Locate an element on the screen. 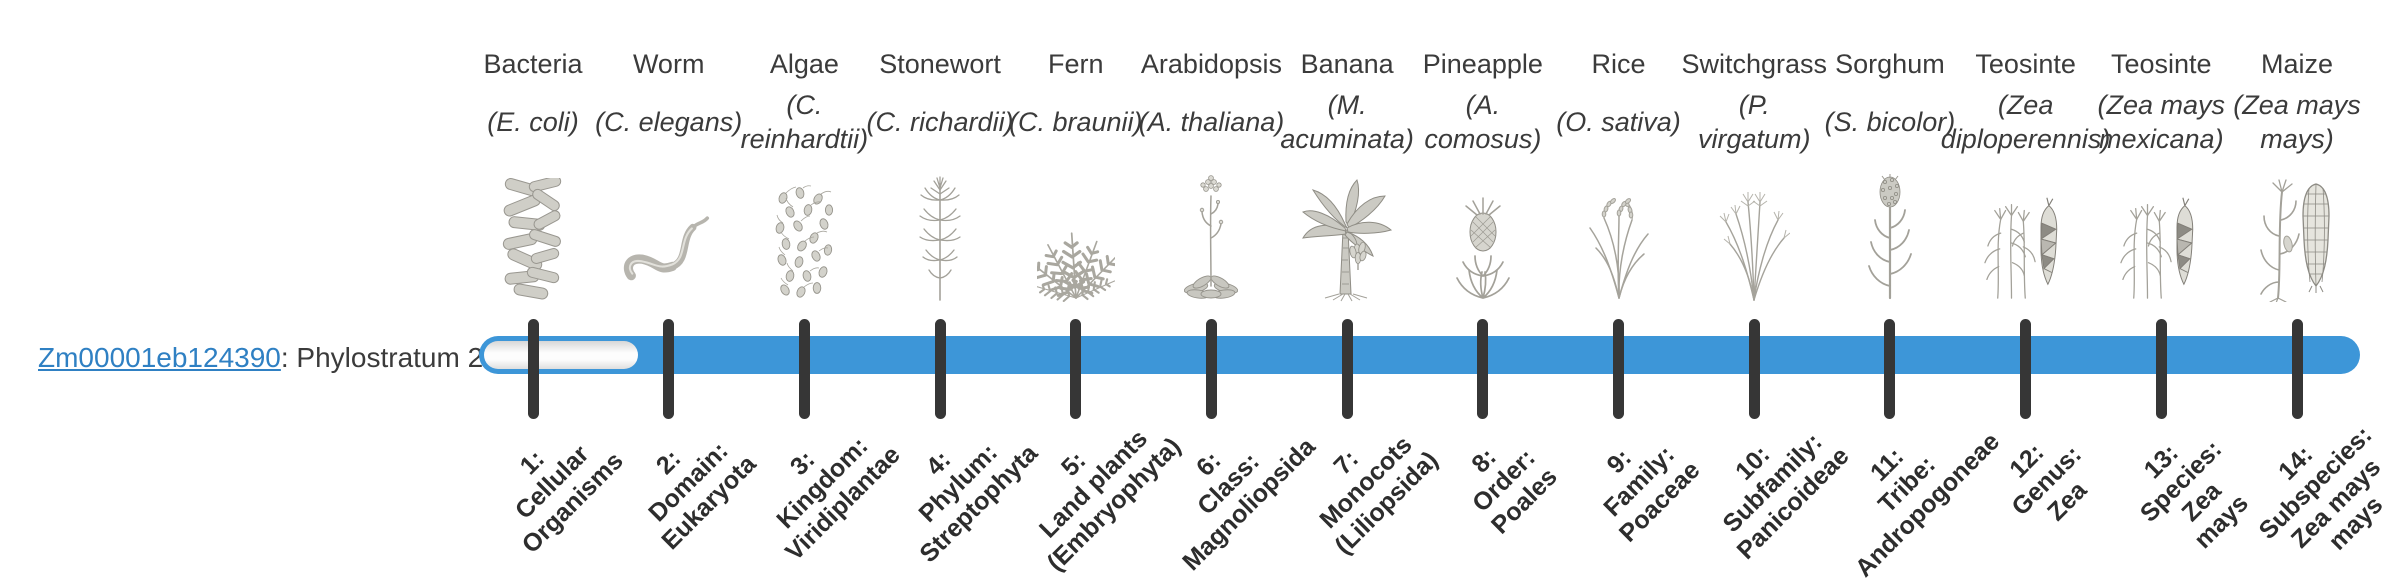 This screenshot has width=2400, height=580. organism-species-text: (S. bicolor) is located at coordinates (1890, 122).